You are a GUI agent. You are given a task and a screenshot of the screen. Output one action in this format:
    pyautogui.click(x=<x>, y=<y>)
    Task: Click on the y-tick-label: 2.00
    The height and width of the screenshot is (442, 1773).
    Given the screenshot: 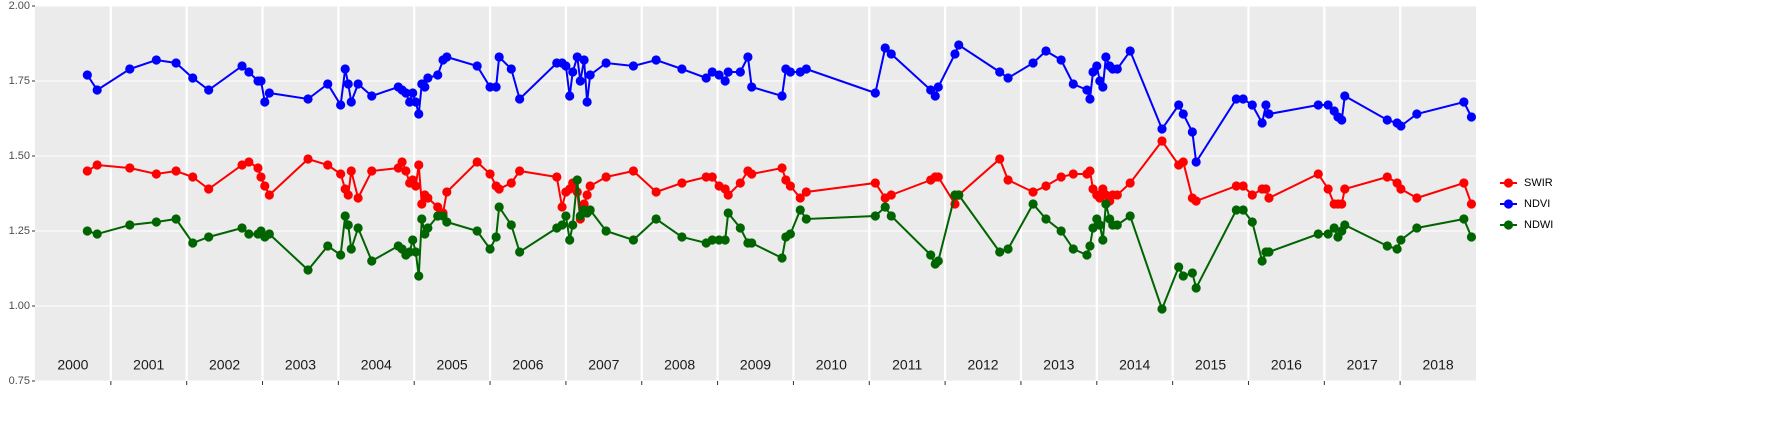 What is the action you would take?
    pyautogui.click(x=19, y=6)
    